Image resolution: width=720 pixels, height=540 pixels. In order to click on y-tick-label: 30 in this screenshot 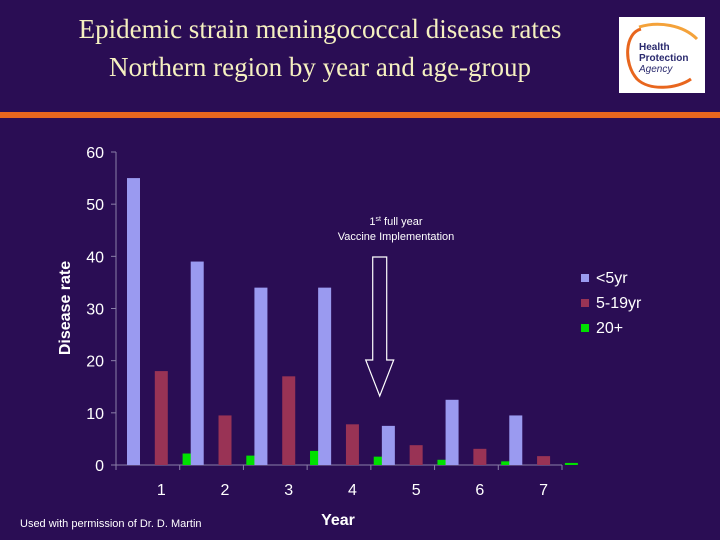, I will do `click(95, 310)`.